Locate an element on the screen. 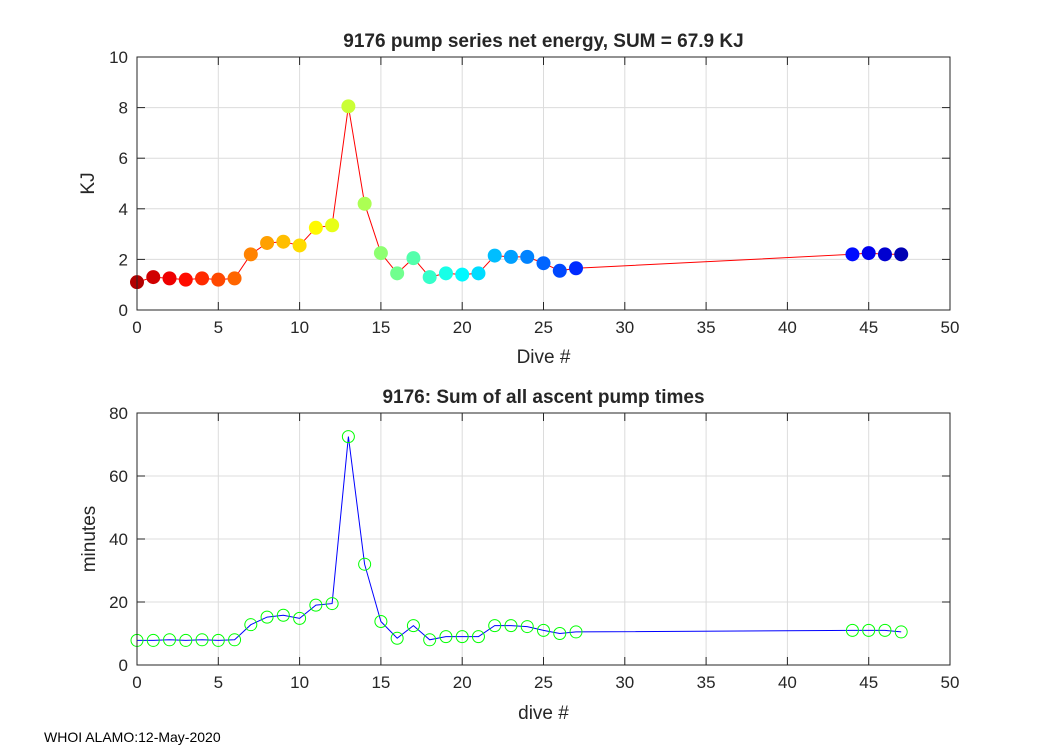 This screenshot has height=750, width=1050. energy-x-tick-label: 30 is located at coordinates (624, 327).